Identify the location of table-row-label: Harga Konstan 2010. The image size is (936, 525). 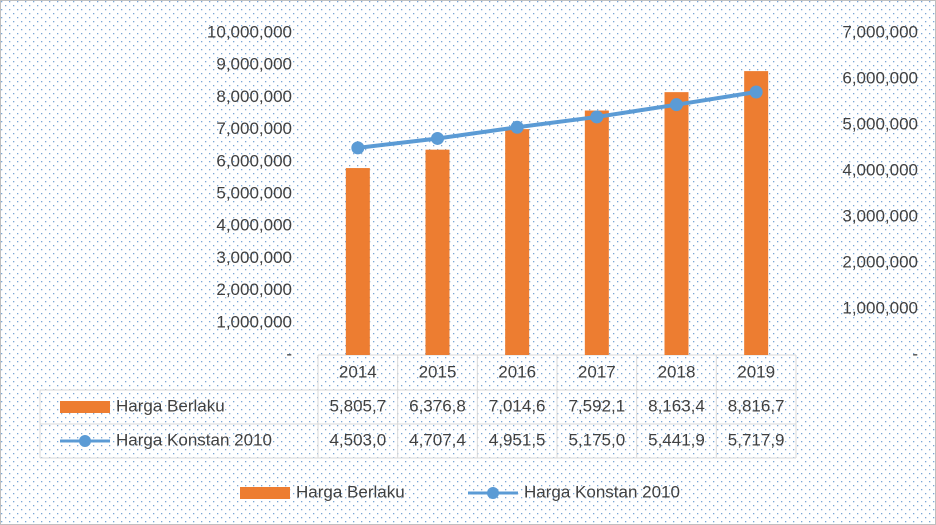
(194, 439).